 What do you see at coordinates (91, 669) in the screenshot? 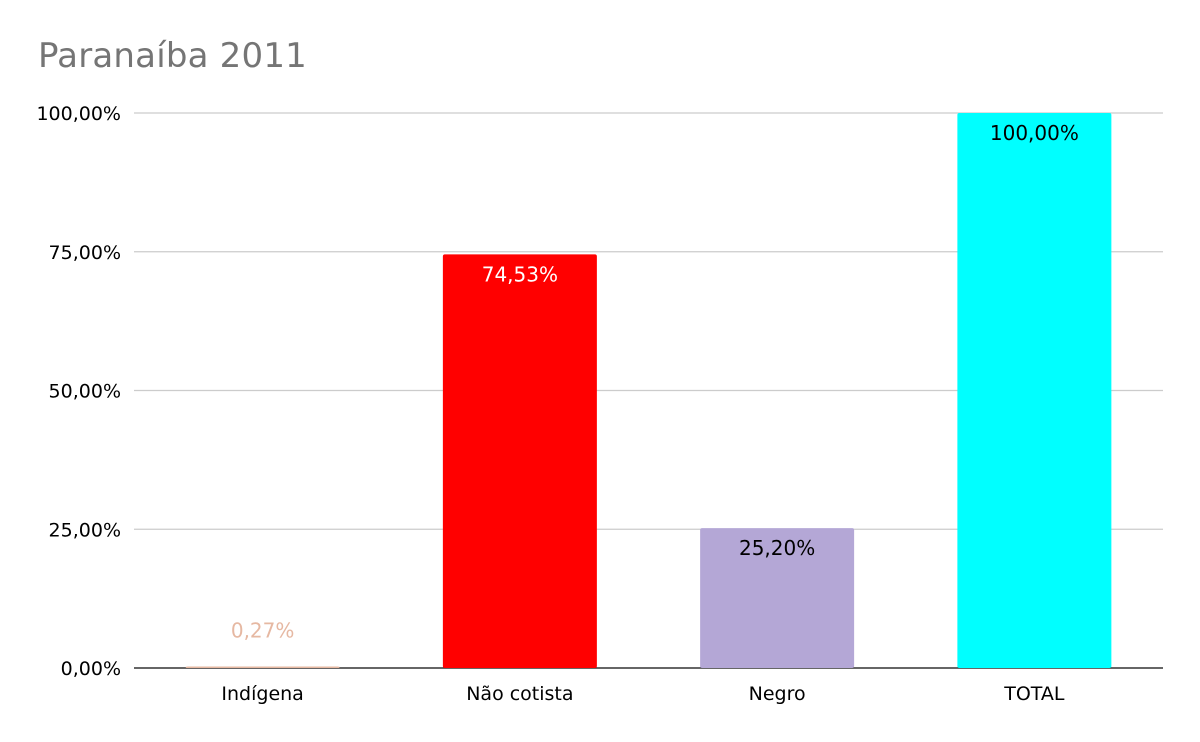
I see `y-tick-label: 0,00%` at bounding box center [91, 669].